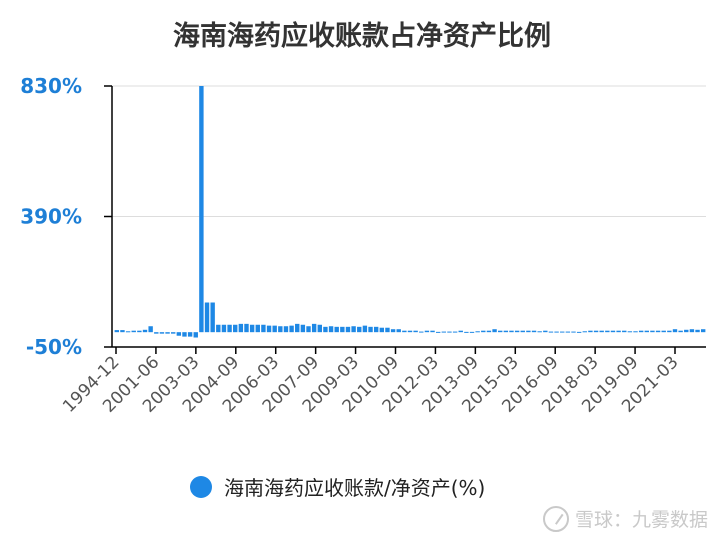 The width and height of the screenshot is (724, 540). I want to click on legend: 海南海药应收账款/净资产(%), so click(337, 486).